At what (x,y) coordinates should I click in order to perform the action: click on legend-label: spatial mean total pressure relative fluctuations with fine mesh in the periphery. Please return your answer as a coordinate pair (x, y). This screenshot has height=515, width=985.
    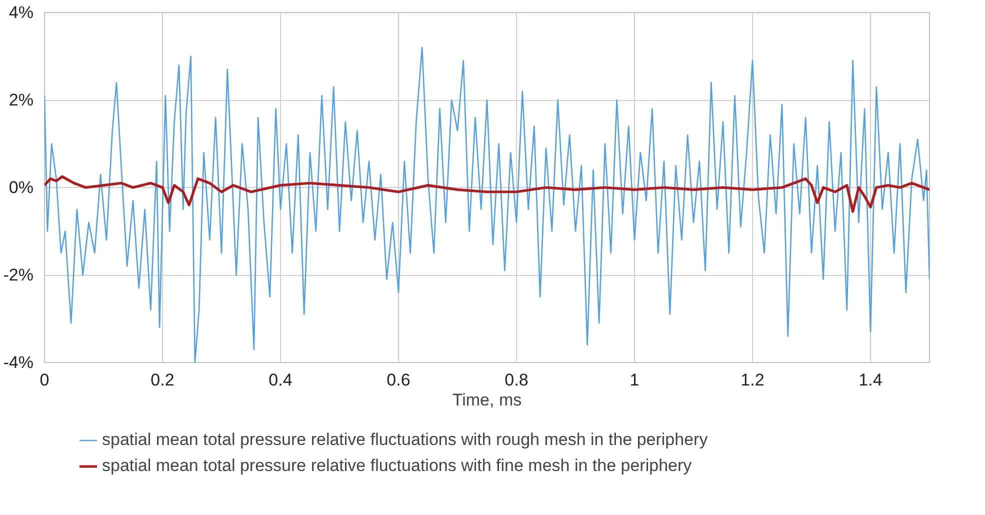
    Looking at the image, I should click on (397, 466).